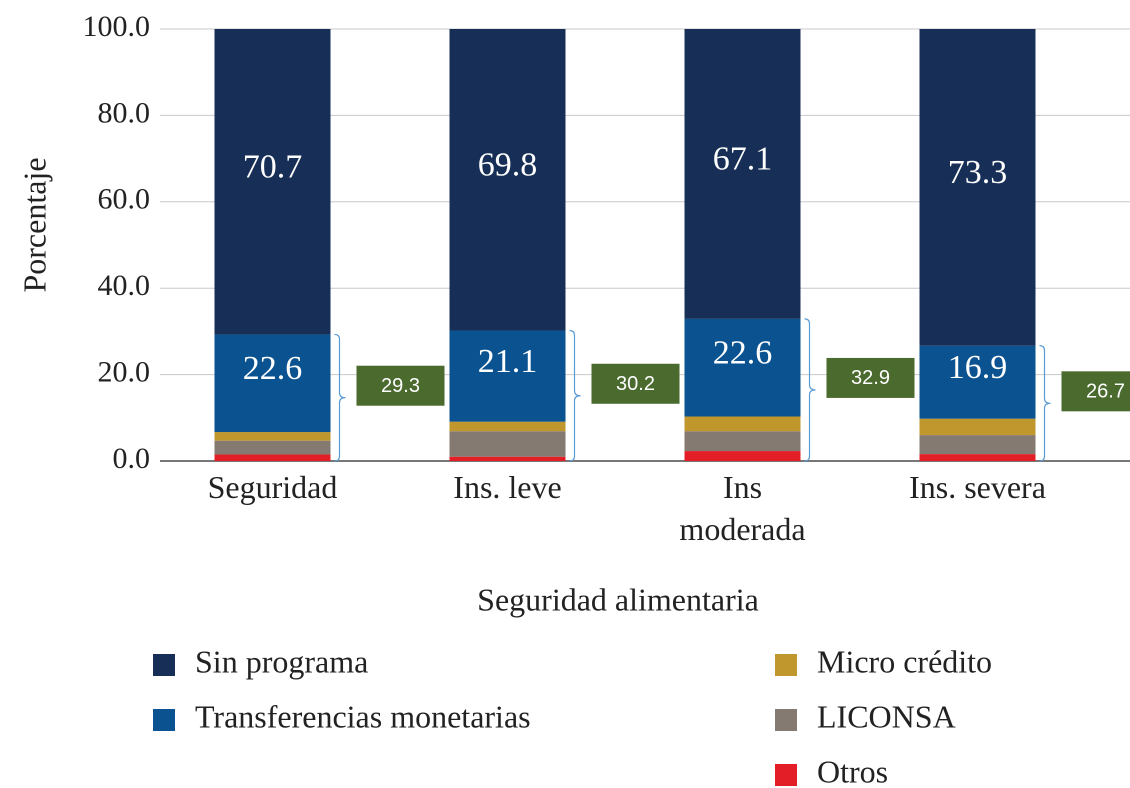 Image resolution: width=1130 pixels, height=788 pixels. What do you see at coordinates (904, 661) in the screenshot?
I see `legend-label: Micro crédito` at bounding box center [904, 661].